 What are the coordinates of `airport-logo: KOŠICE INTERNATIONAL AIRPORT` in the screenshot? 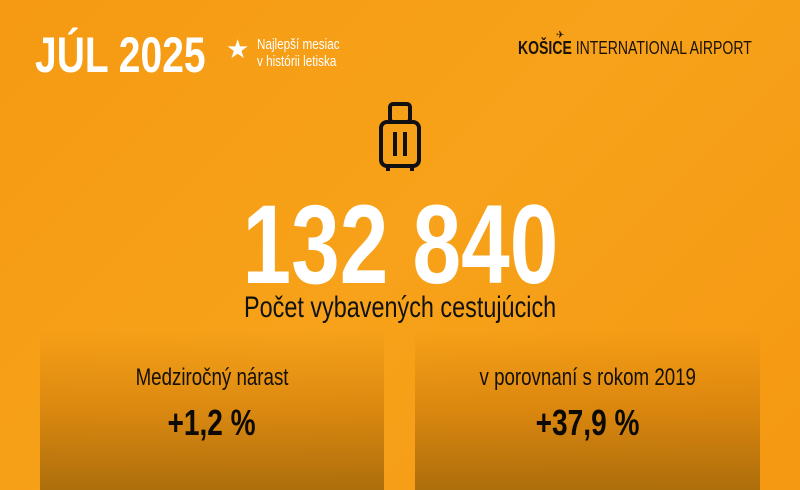 It's located at (635, 48).